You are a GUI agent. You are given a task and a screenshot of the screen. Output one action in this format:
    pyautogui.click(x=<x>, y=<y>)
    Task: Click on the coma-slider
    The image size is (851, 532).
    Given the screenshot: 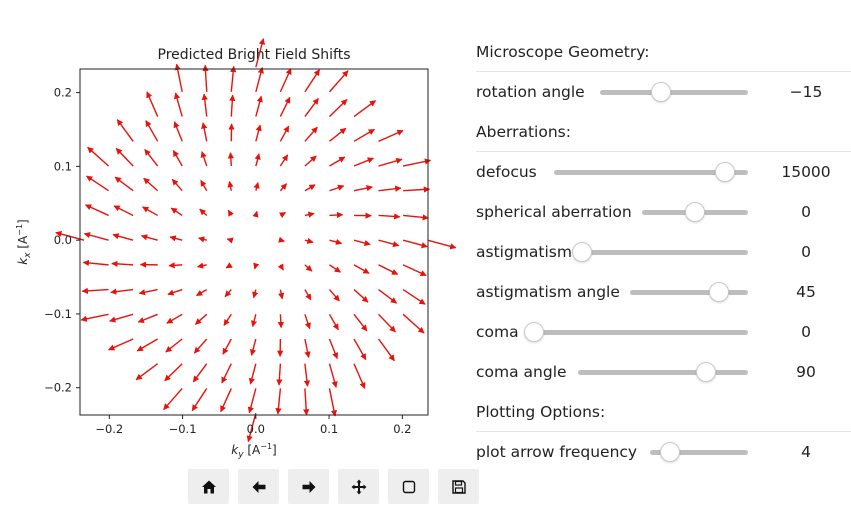 What is the action you would take?
    pyautogui.click(x=636, y=332)
    